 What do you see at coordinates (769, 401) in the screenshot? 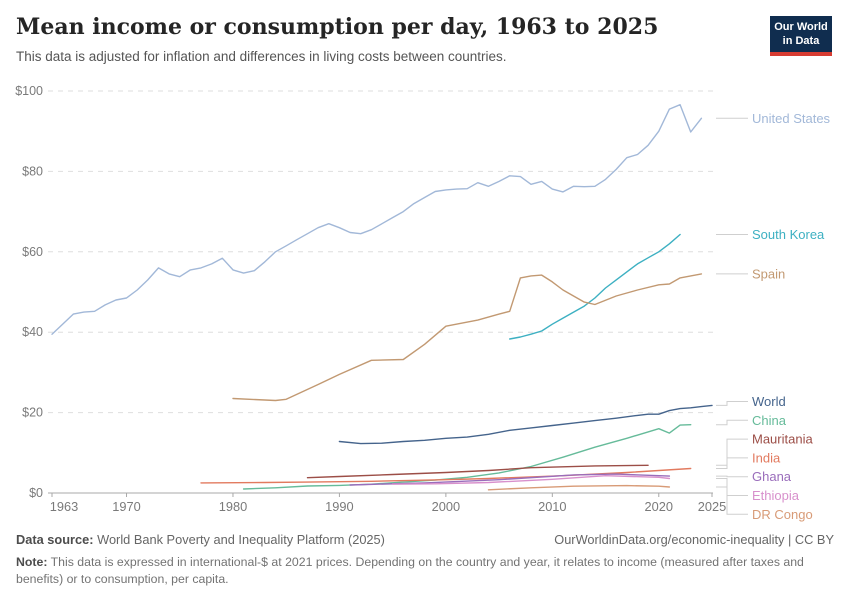
I see `series-label-world: World` at bounding box center [769, 401].